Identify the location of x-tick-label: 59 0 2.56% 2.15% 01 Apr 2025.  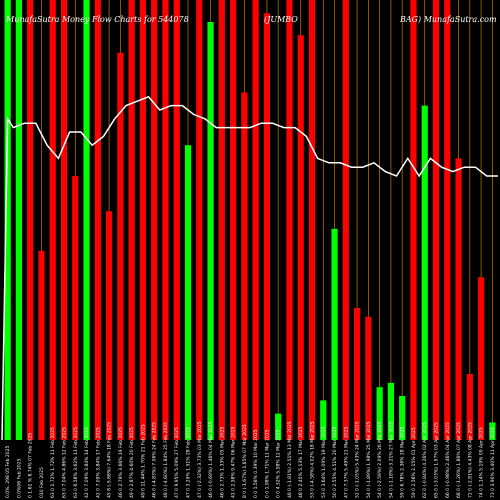
(414, 462).